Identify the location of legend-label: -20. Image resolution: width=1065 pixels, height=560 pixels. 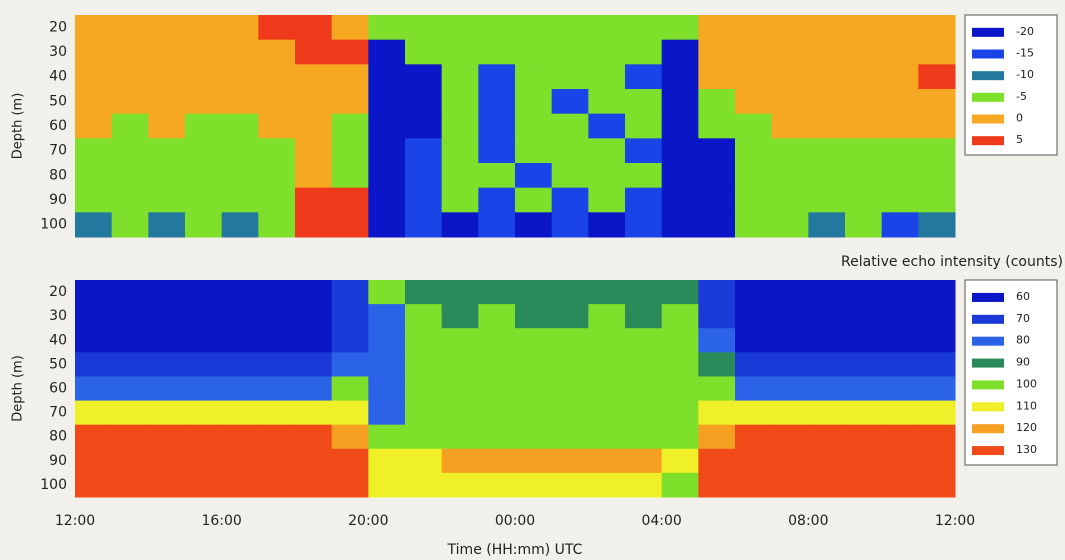
(1025, 31).